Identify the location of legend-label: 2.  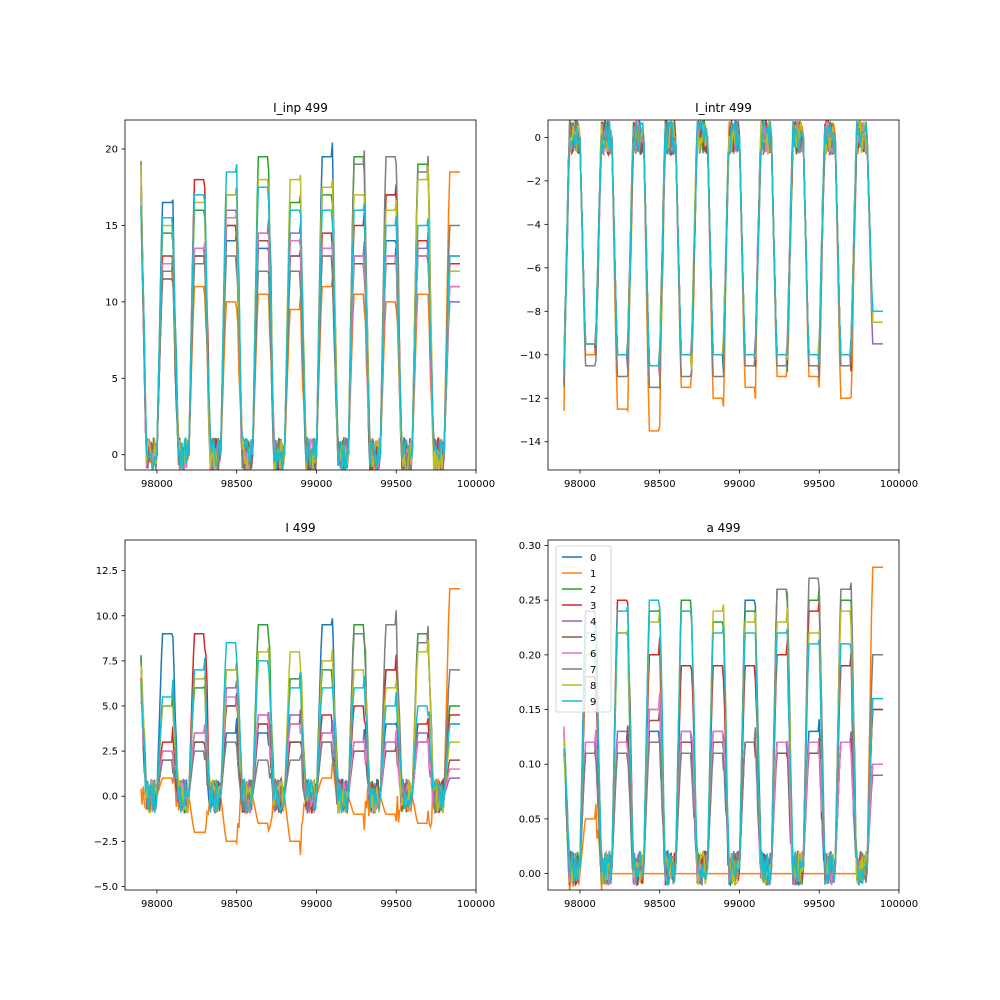
(593, 590).